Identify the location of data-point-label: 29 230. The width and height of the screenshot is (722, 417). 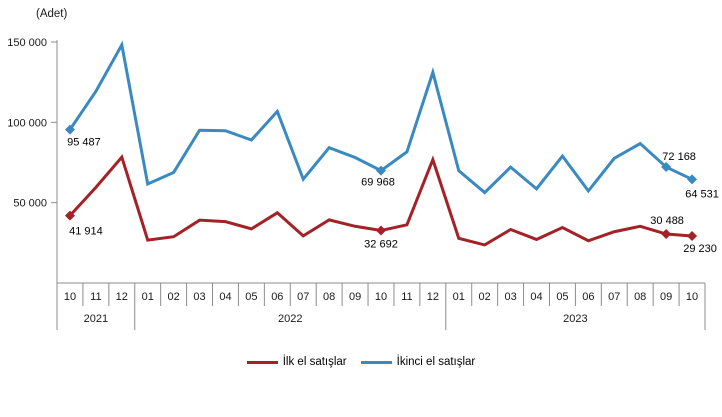
(700, 249).